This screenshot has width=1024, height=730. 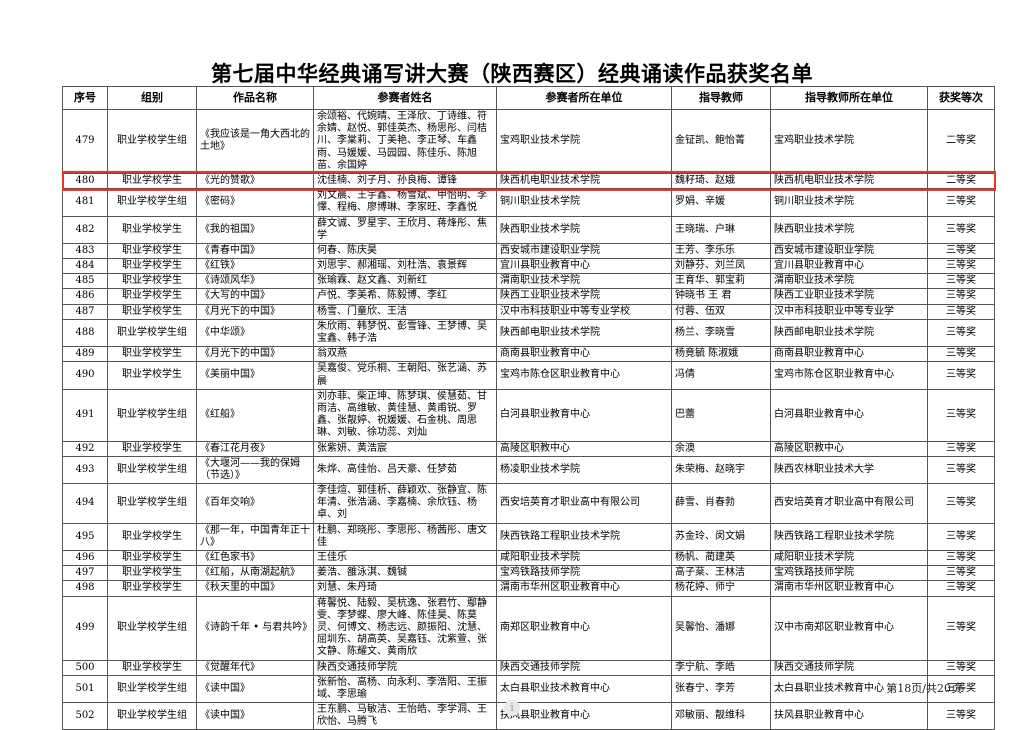 What do you see at coordinates (721, 588) in the screenshot?
I see `cell-teacher: 杨花婷、师宁` at bounding box center [721, 588].